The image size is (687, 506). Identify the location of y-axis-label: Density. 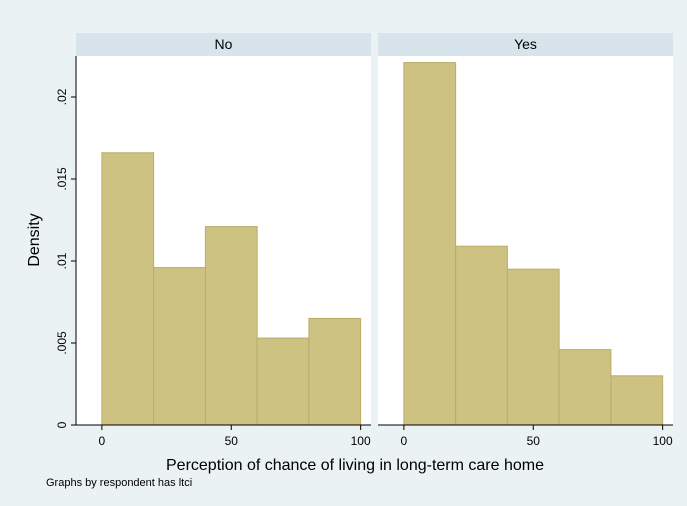
(34, 239).